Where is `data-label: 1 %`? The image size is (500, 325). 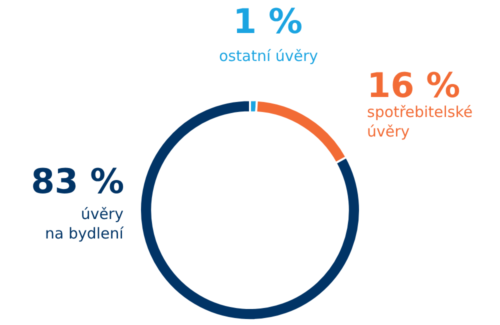 data-label: 1 % is located at coordinates (268, 22).